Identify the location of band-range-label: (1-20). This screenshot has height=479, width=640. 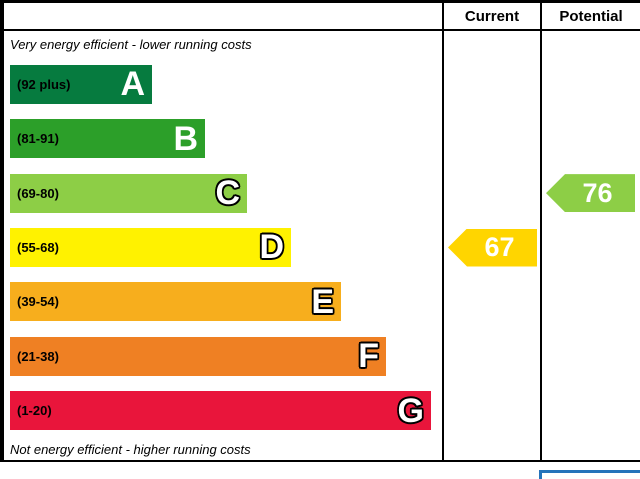
(34, 411).